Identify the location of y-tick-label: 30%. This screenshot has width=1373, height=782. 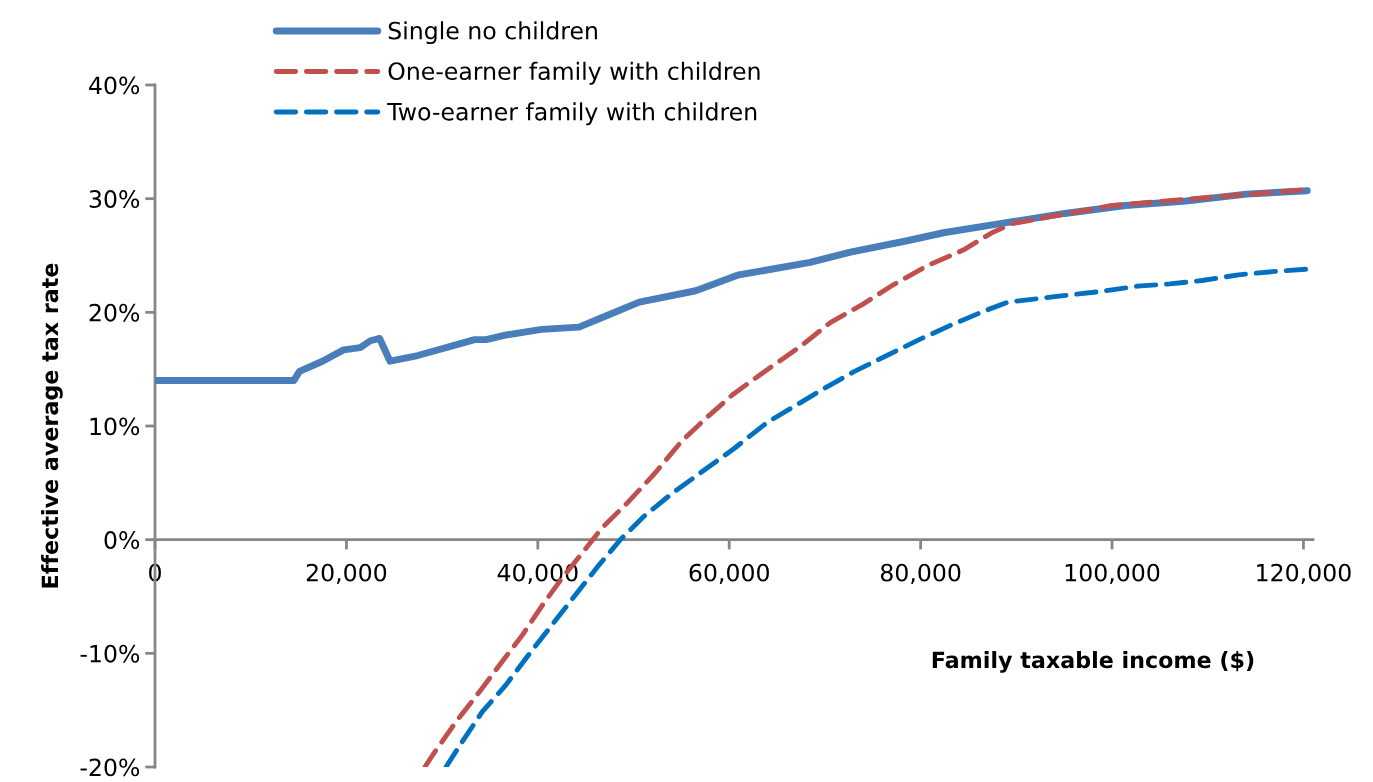
(114, 199).